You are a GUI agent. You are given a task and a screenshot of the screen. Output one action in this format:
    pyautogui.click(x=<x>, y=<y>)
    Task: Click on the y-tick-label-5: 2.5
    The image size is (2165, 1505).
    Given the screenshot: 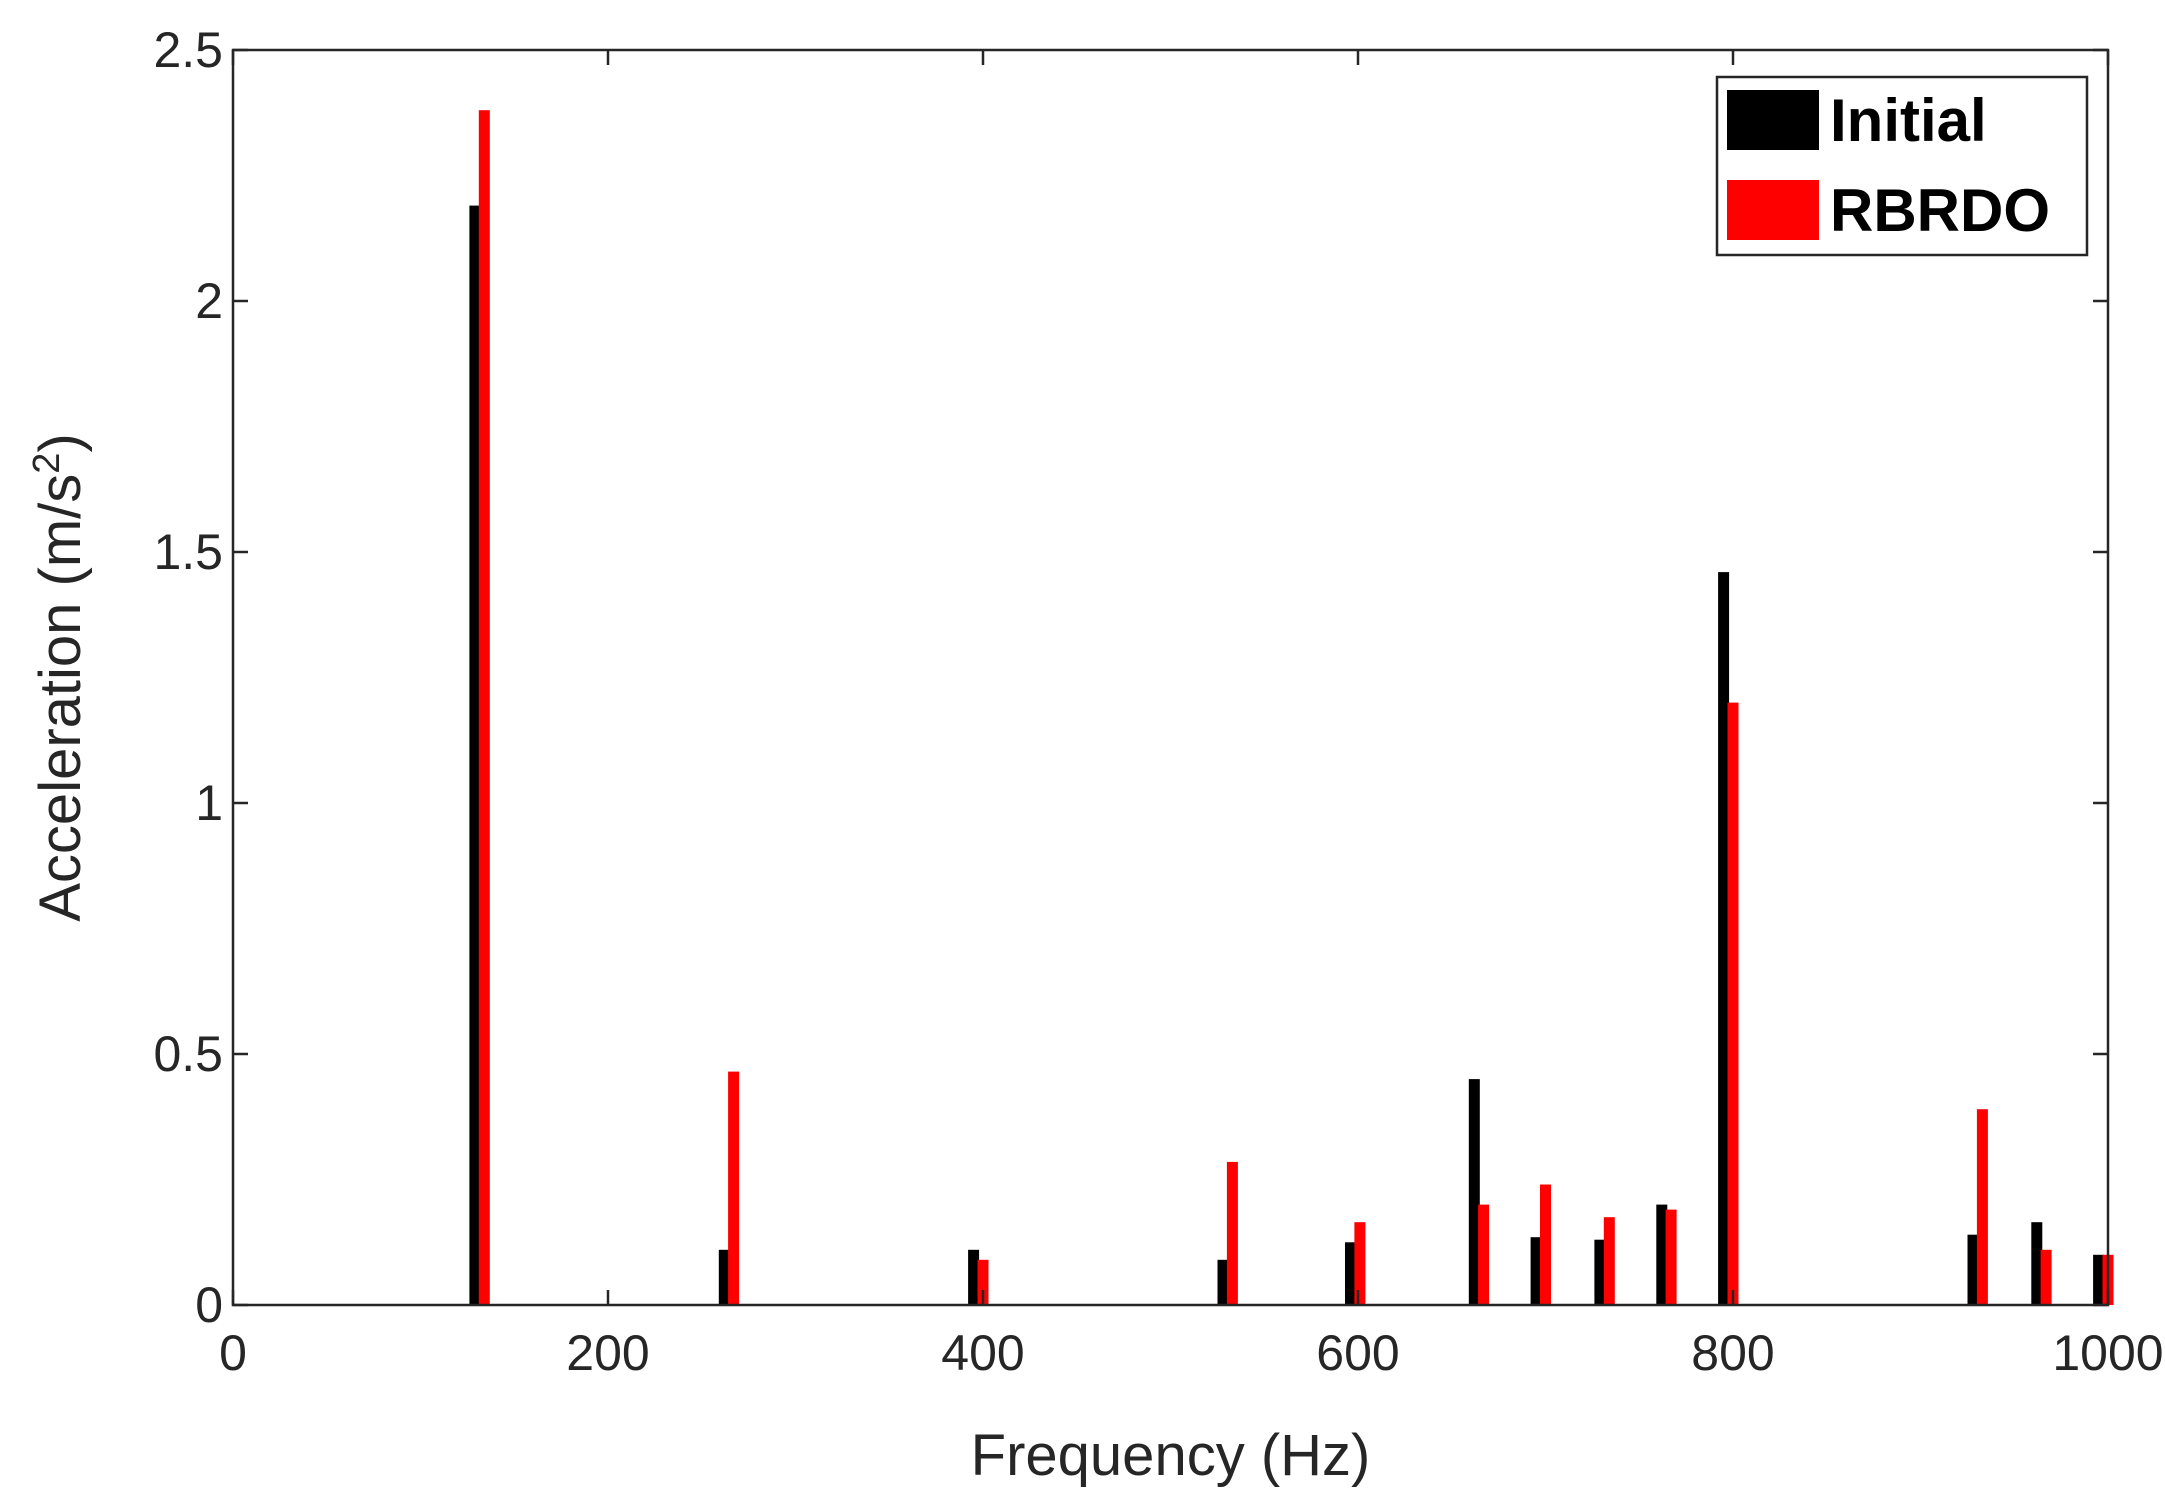 What is the action you would take?
    pyautogui.click(x=188, y=50)
    